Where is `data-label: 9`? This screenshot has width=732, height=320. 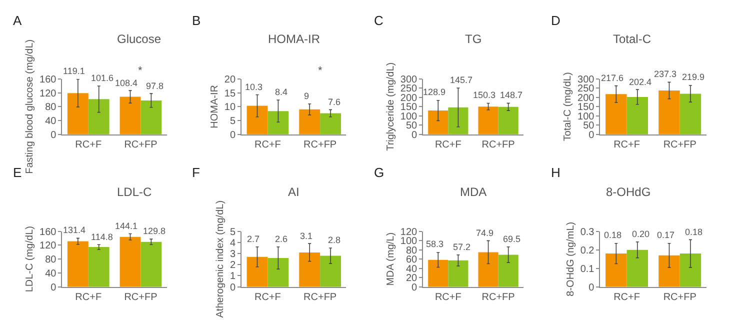 data-label: 9 is located at coordinates (307, 96).